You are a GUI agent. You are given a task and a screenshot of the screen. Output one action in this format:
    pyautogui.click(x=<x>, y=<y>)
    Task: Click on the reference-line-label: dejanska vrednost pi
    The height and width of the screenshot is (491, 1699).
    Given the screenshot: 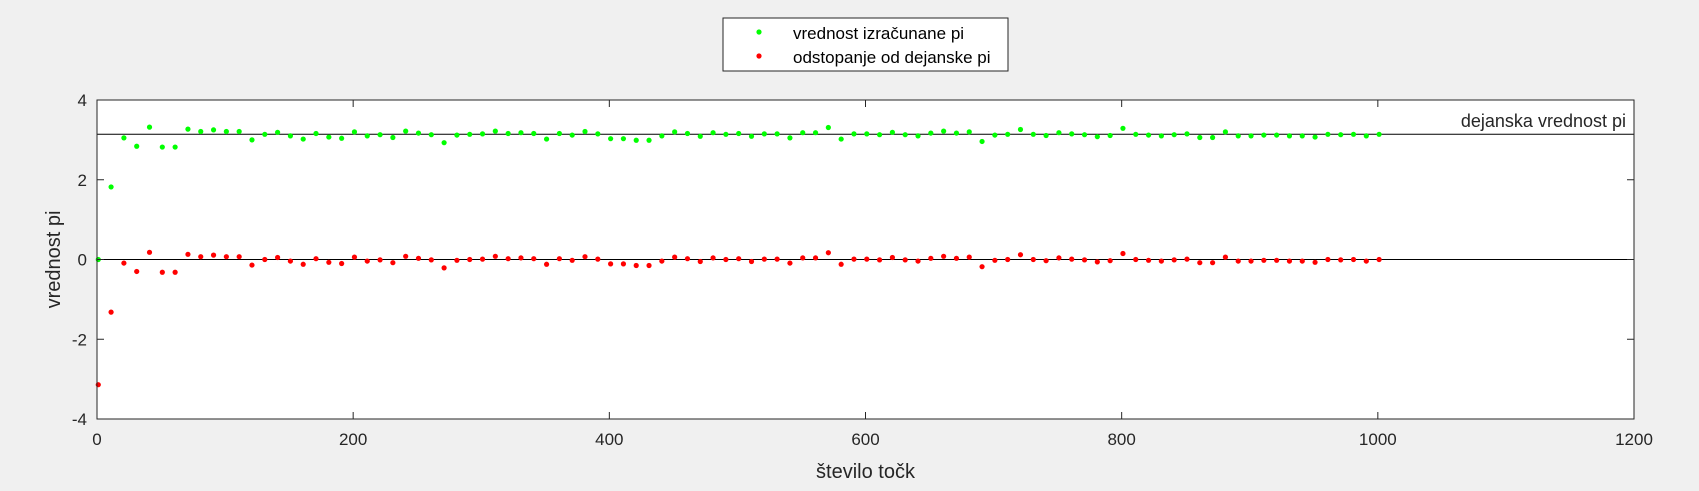 What is the action you would take?
    pyautogui.click(x=1543, y=121)
    